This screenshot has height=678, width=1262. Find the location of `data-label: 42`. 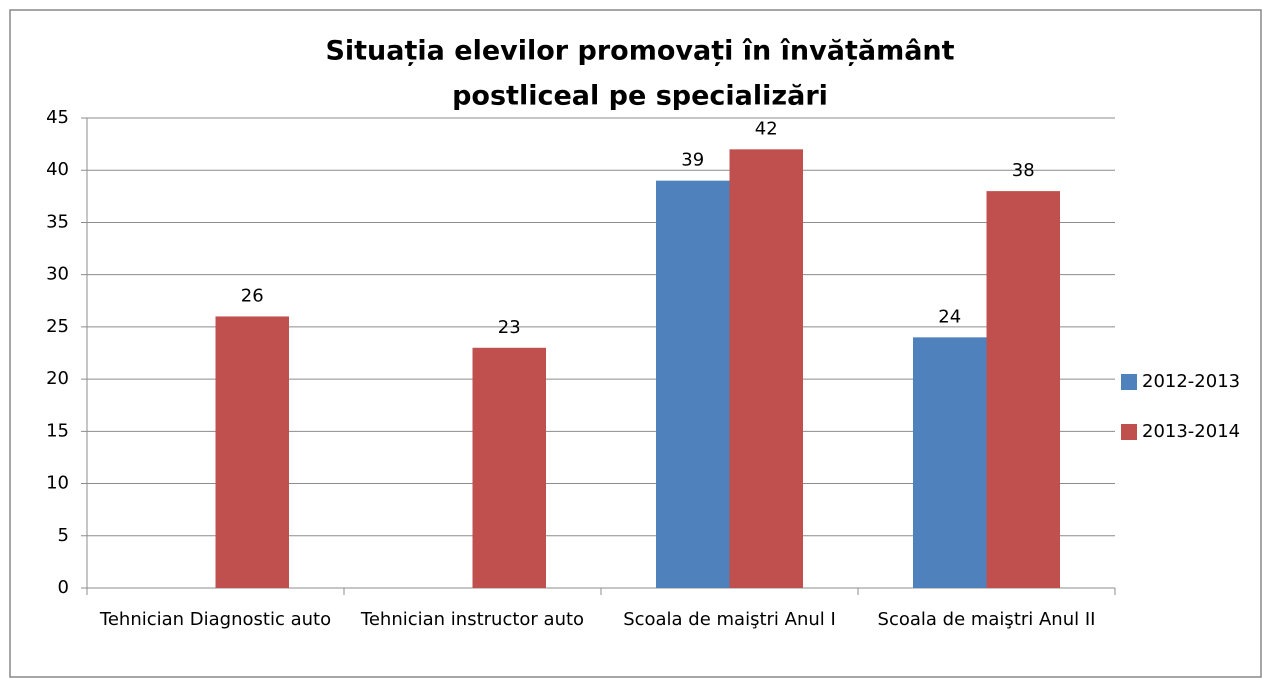

data-label: 42 is located at coordinates (766, 128).